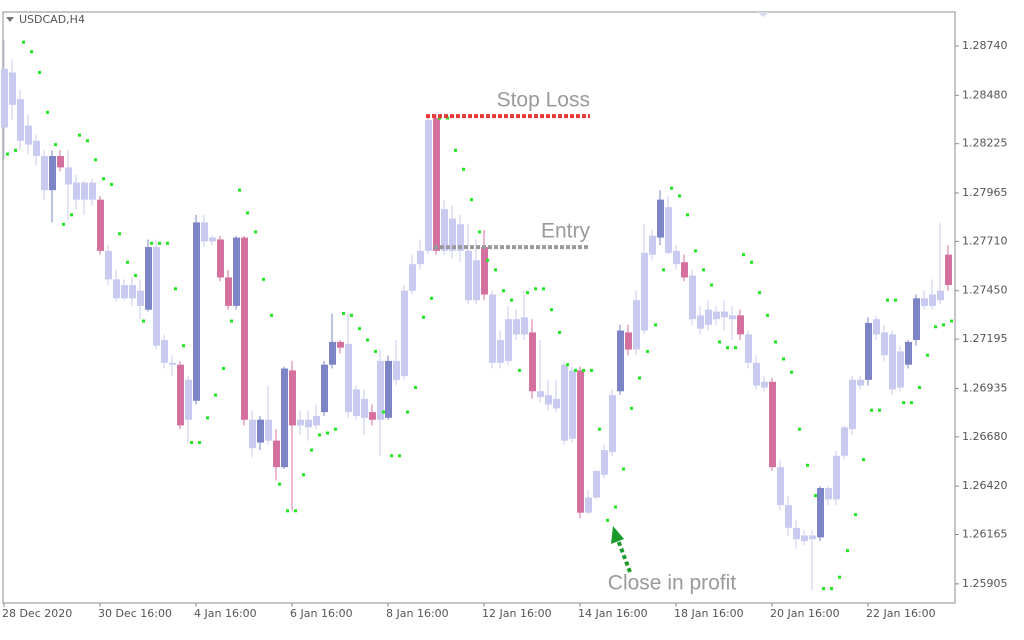 This screenshot has height=640, width=1024. What do you see at coordinates (517, 613) in the screenshot?
I see `x-tick-label: 12 Jan 16:00` at bounding box center [517, 613].